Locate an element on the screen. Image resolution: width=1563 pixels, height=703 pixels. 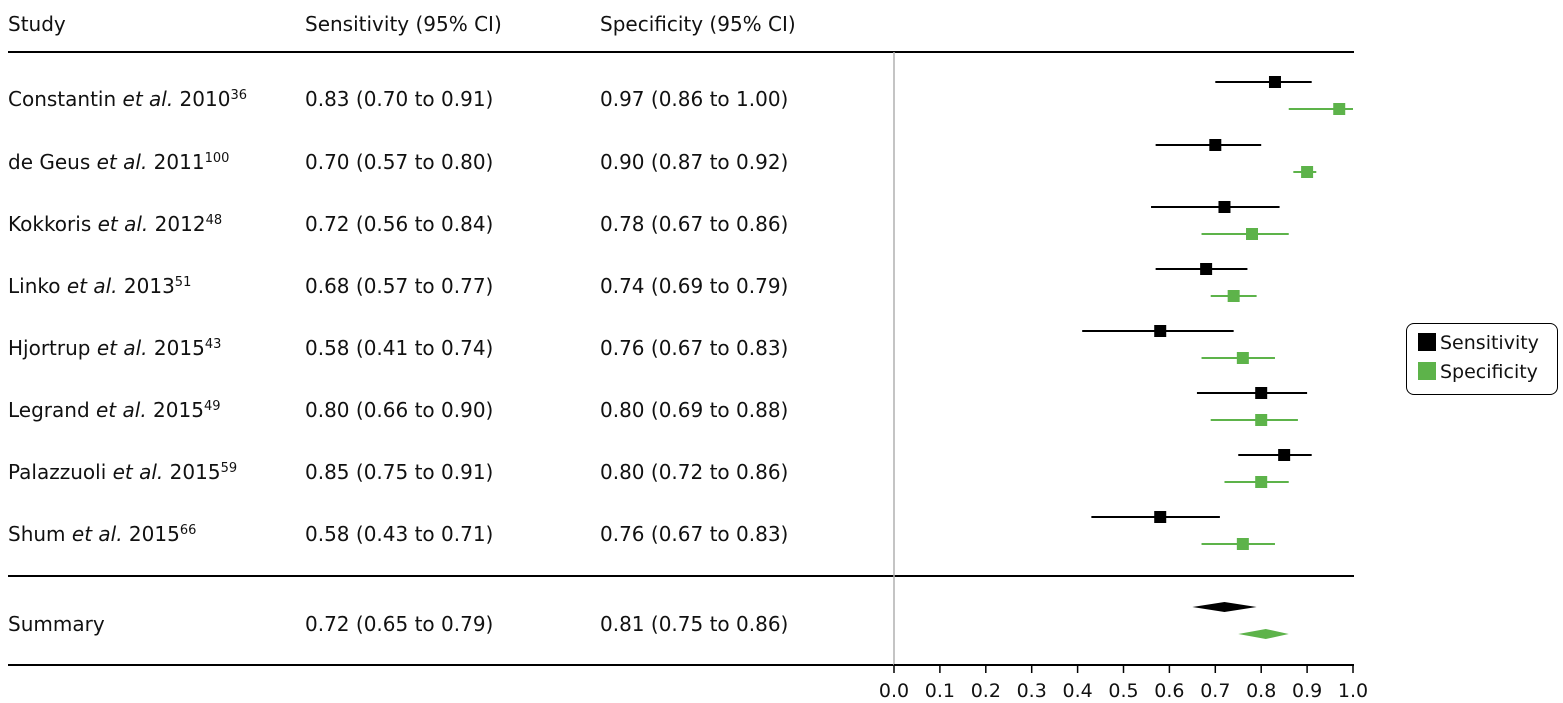
x-tick-label: 0.7 is located at coordinates (1215, 691).